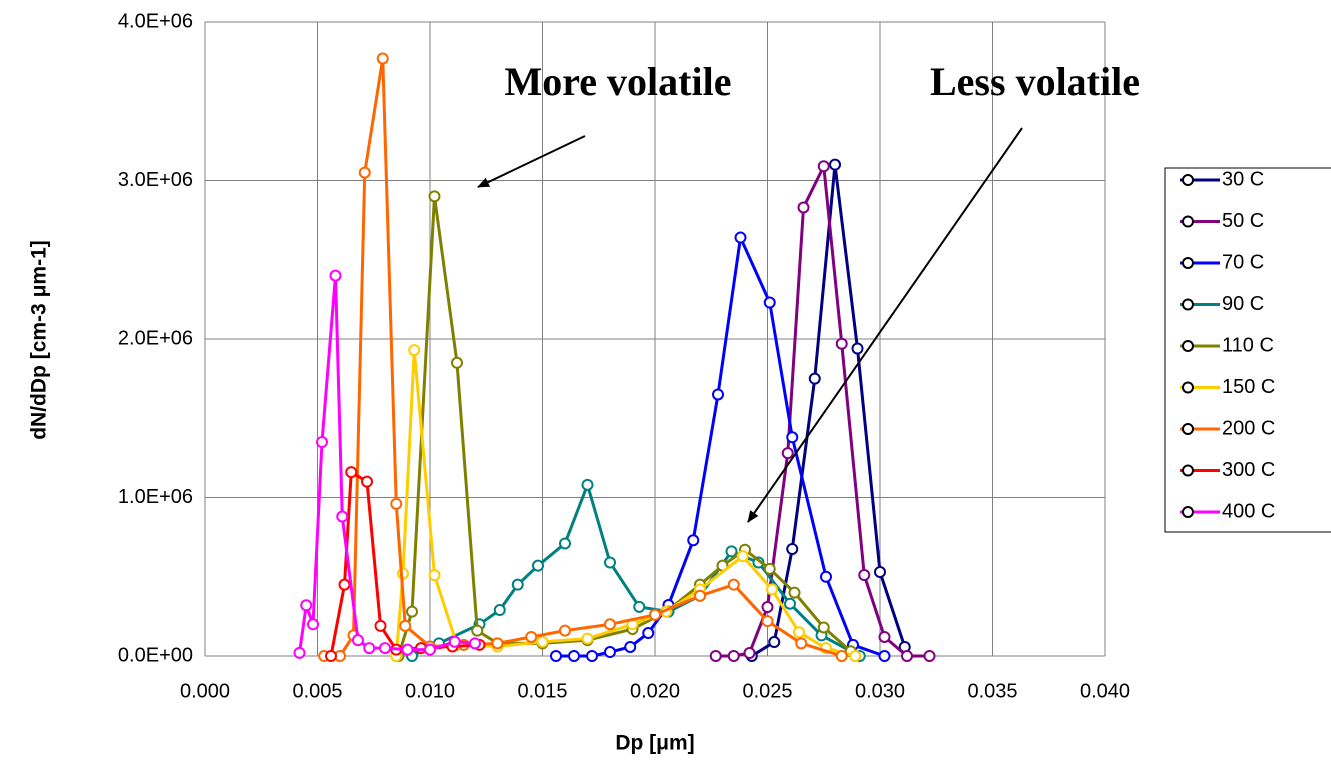  I want to click on y-tick-label: 2.0E+06, so click(155, 338).